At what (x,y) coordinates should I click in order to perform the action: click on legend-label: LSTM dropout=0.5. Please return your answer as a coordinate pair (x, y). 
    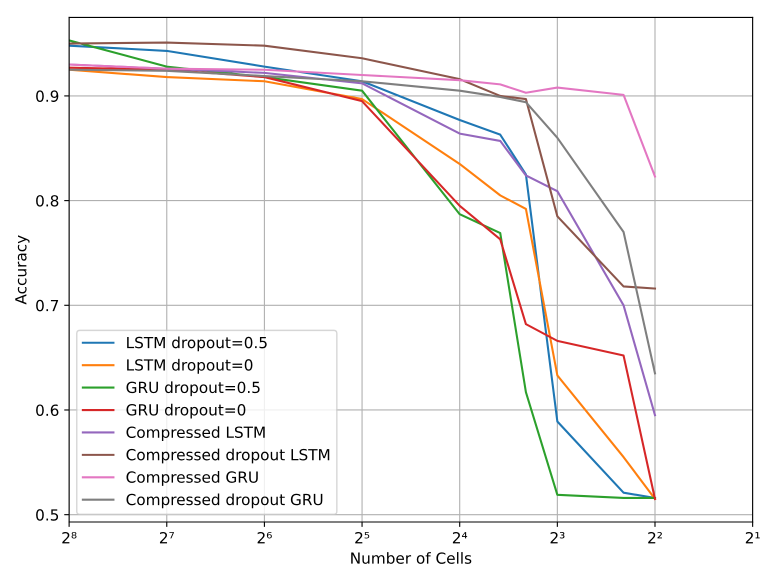
    Looking at the image, I should click on (197, 344).